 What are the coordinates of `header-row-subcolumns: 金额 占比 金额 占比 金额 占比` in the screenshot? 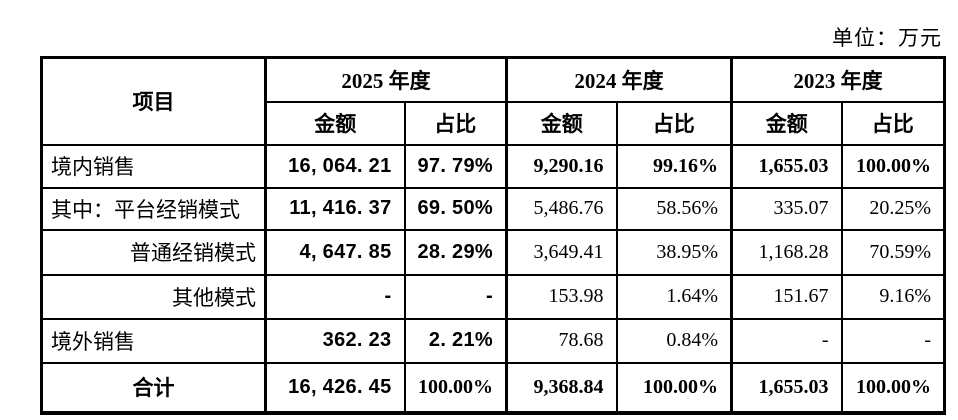 It's located at (494, 123).